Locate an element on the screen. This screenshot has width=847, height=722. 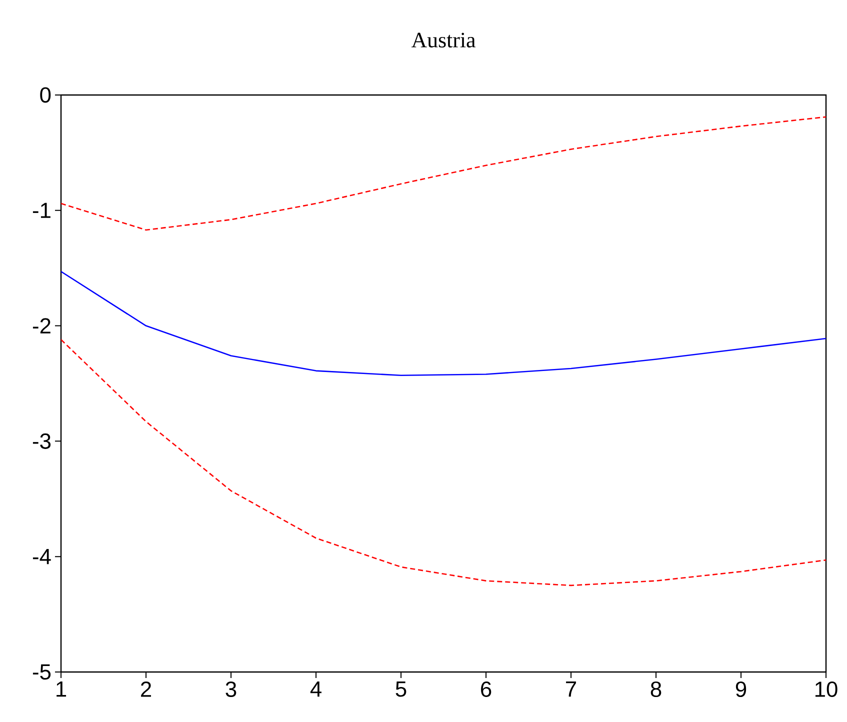
x-tick-label: 4 is located at coordinates (316, 689).